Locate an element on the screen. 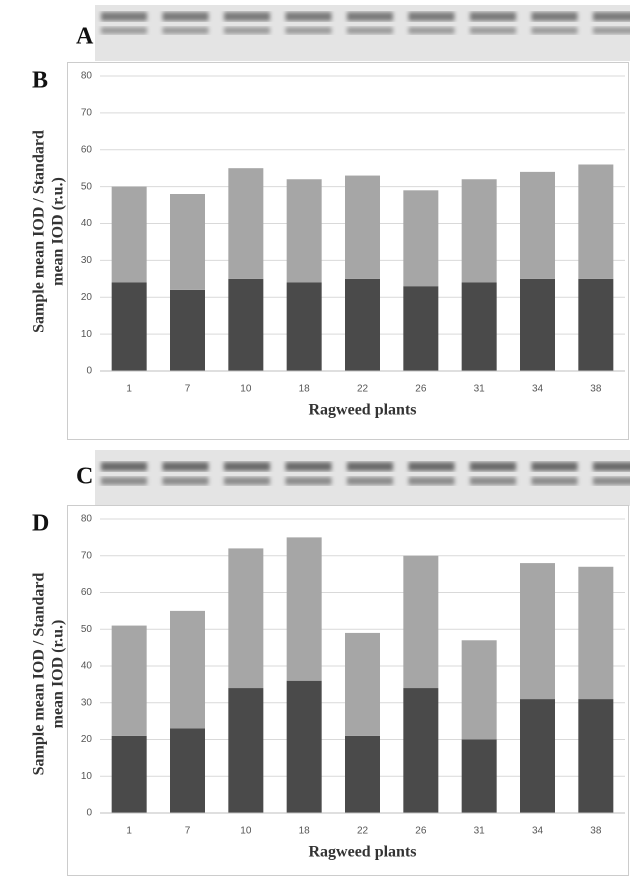  blot-label: A is located at coordinates (85, 37).